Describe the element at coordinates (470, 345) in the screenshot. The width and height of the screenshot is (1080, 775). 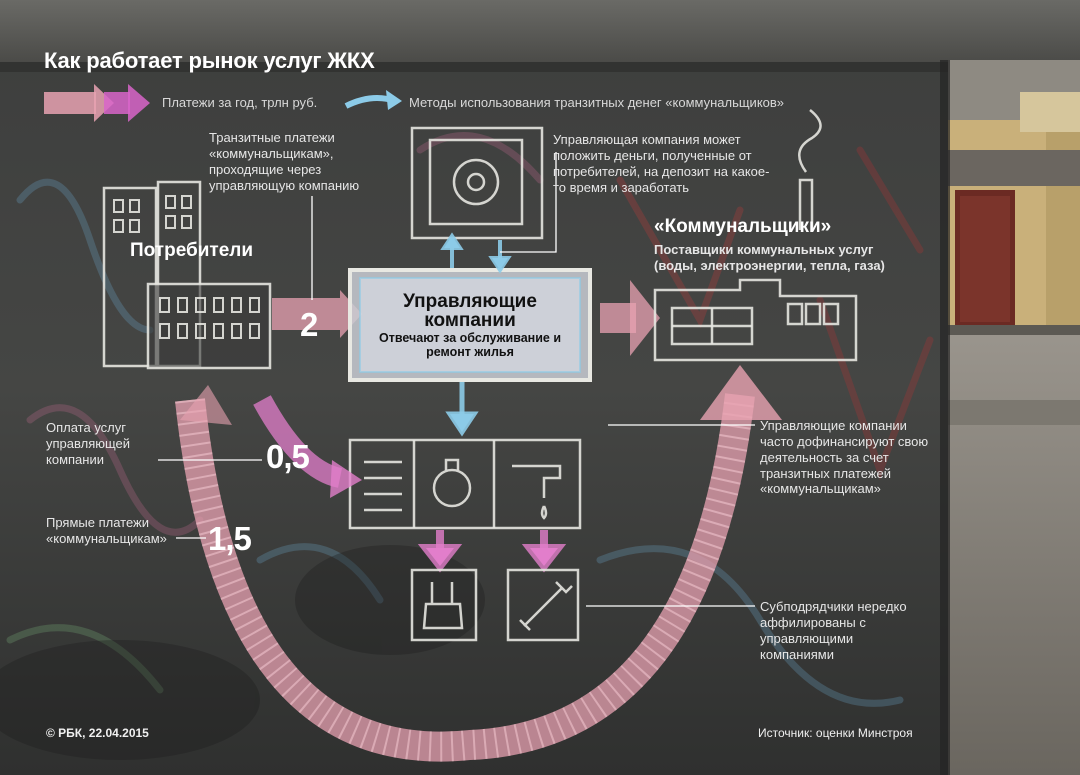
I see `management-companies-subtitle: Отвечают за обслуживание и ремонт жилья` at that location.